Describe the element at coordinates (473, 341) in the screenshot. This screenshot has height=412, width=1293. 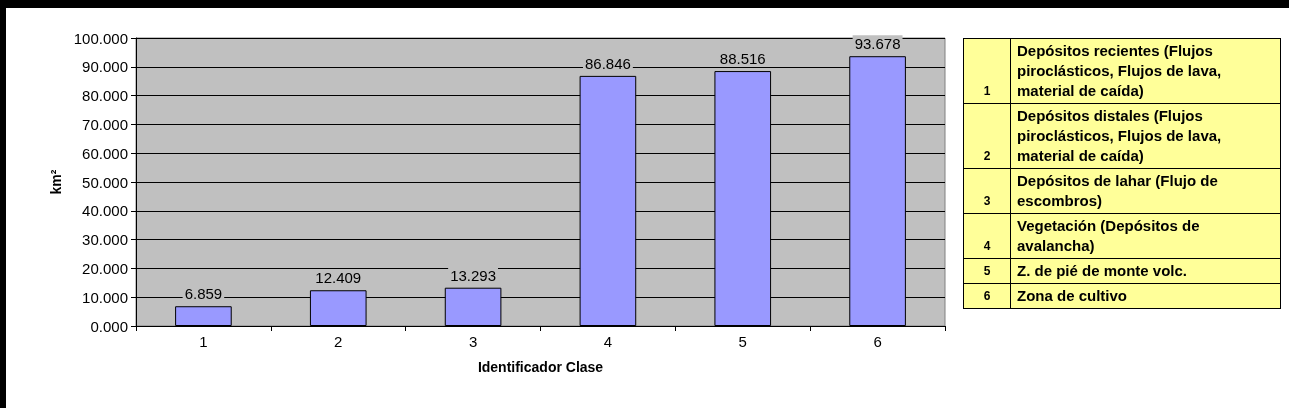
I see `x-tick-label: 3` at that location.